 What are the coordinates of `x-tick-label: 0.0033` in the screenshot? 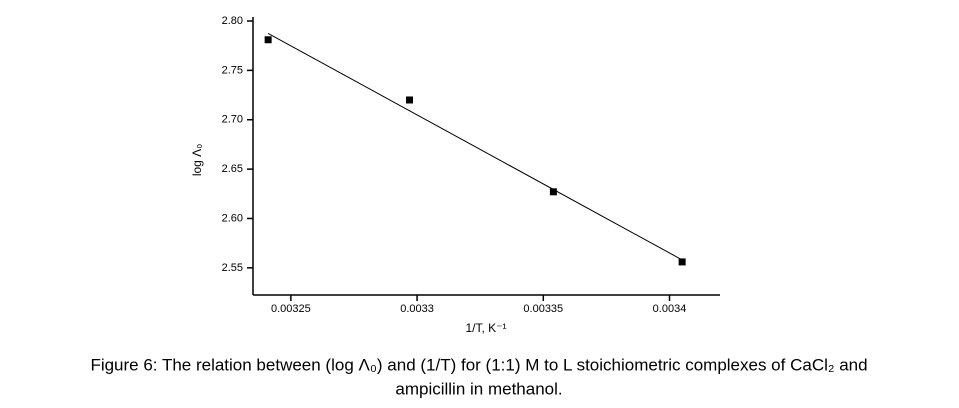 It's located at (417, 309).